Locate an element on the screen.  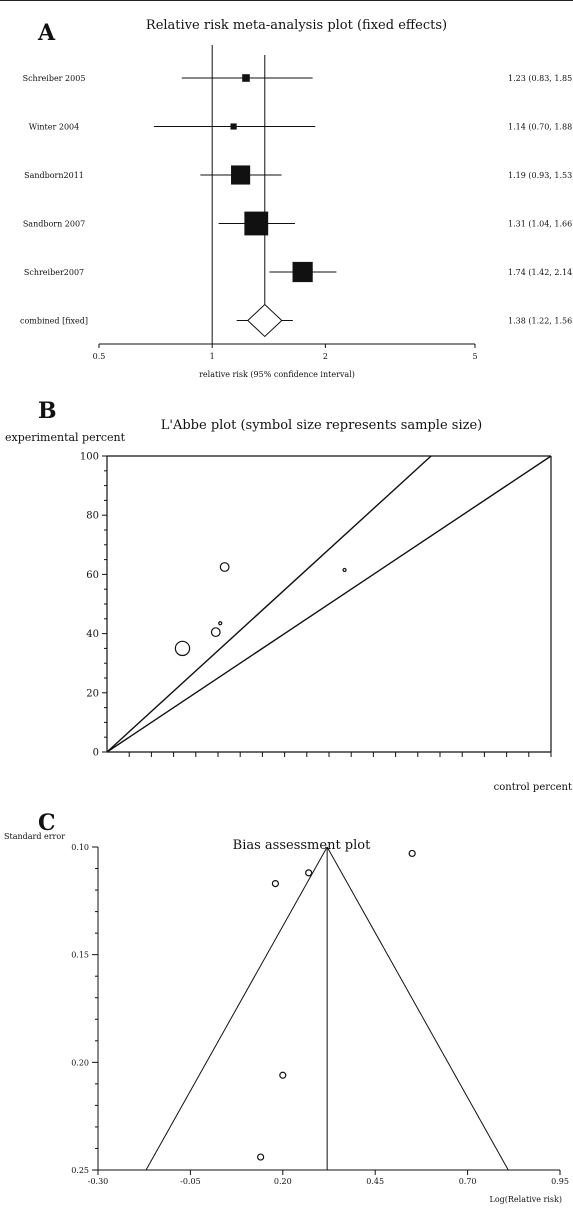
y-tick-label-1: 0.15 is located at coordinates (80, 955).